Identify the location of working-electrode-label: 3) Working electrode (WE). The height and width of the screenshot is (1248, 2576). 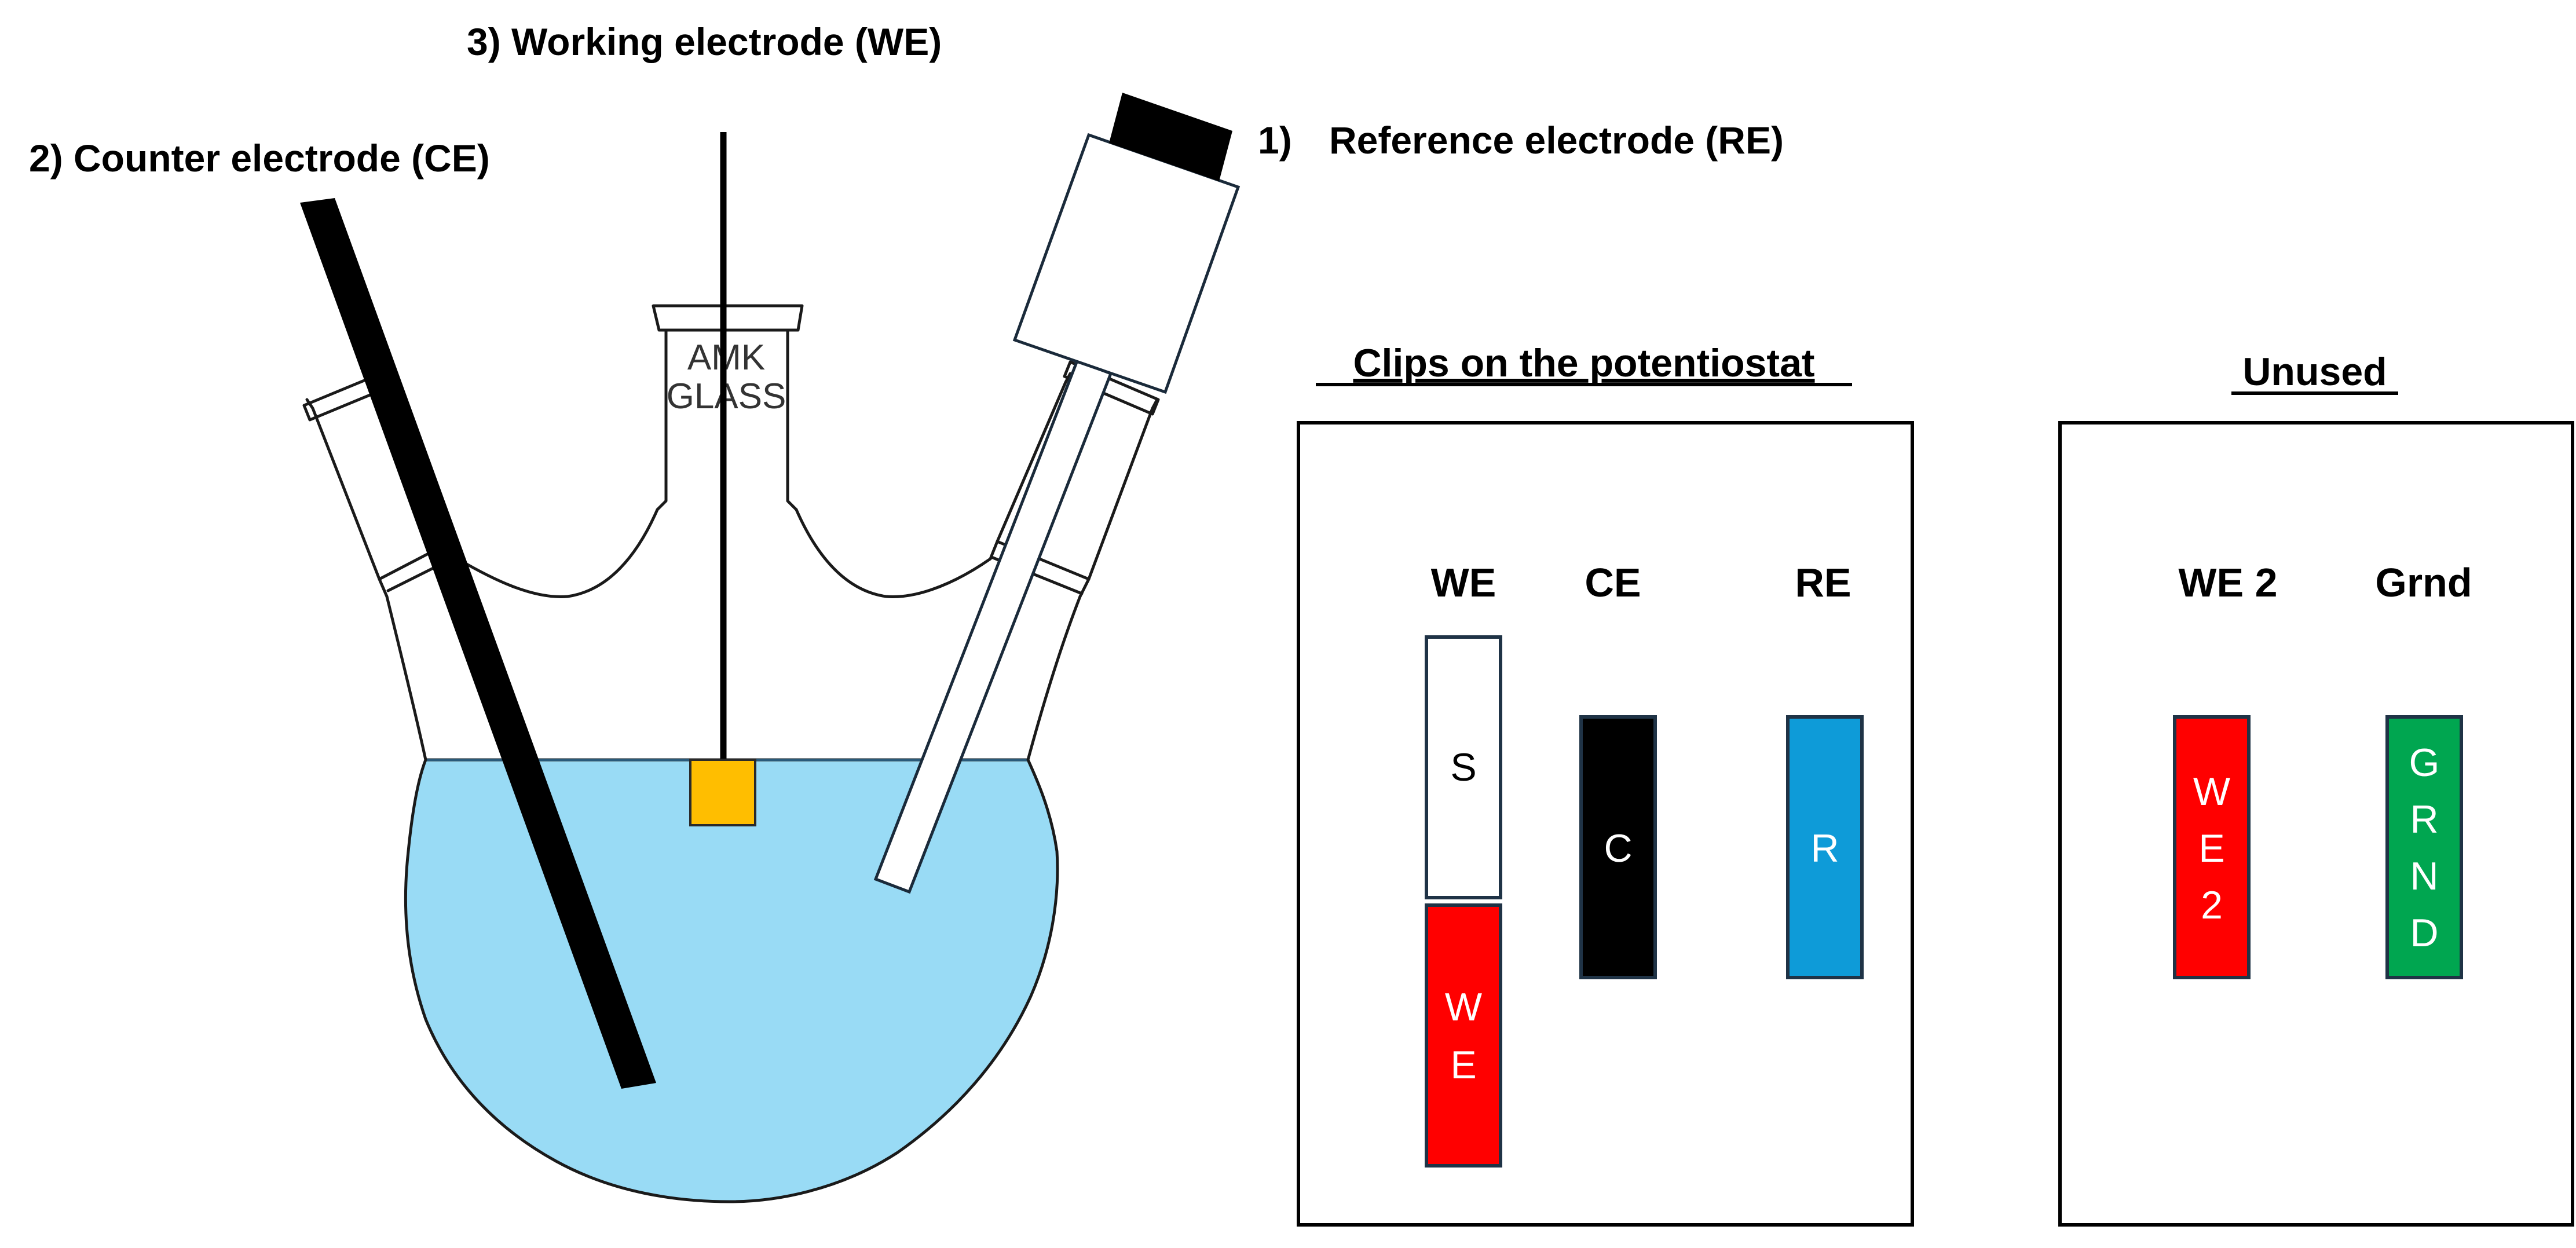
(704, 41).